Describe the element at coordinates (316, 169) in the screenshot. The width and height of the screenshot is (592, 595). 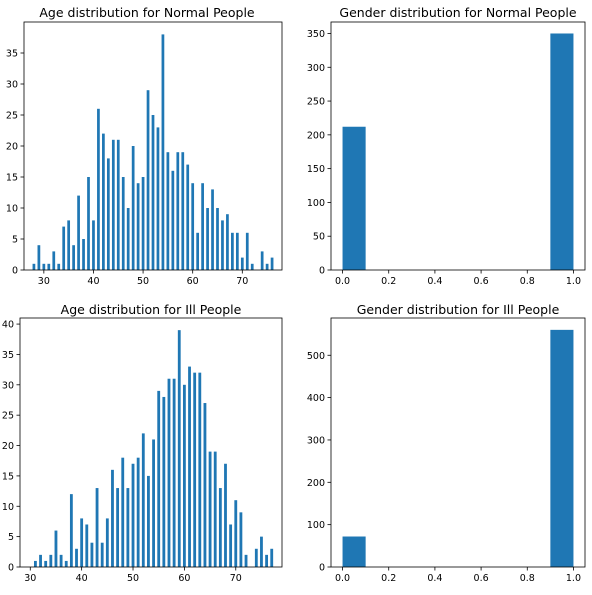
I see `y-tick-label: 150` at that location.